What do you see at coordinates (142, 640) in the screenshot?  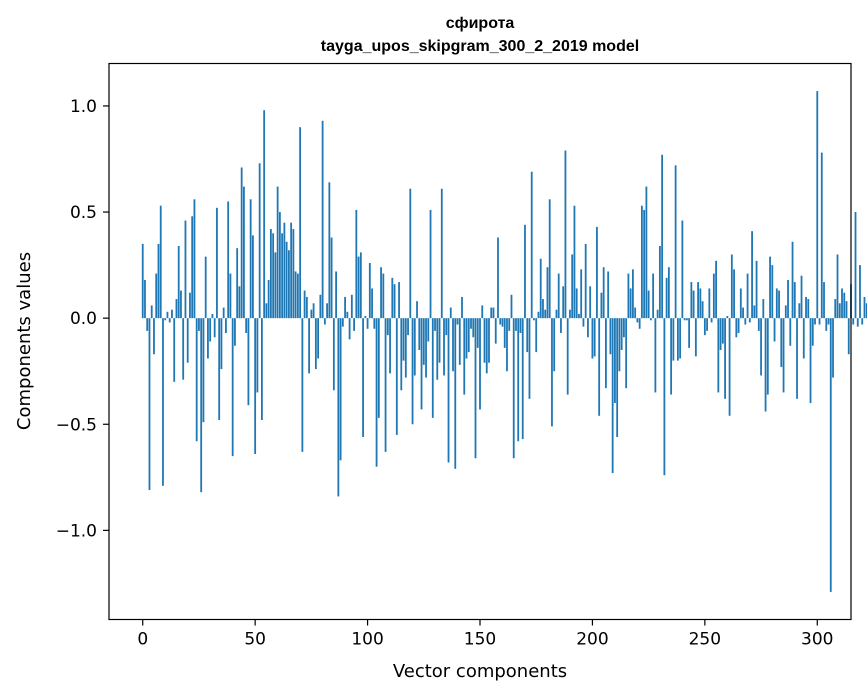 I see `x-tick-label: 0` at bounding box center [142, 640].